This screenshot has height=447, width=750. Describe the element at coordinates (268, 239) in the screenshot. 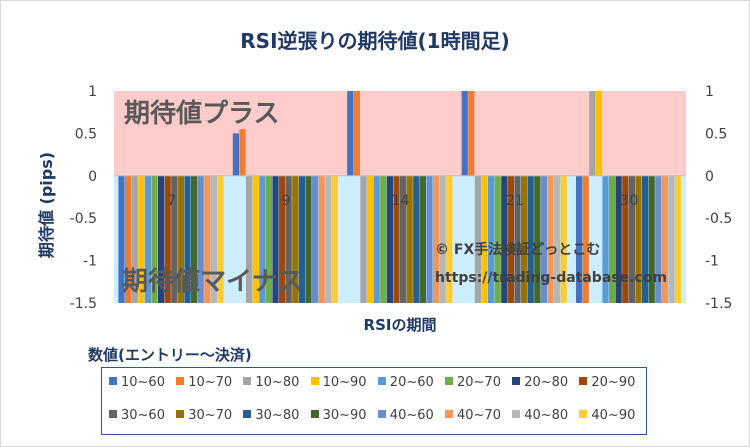

I see `bar-20~70-rsi-9` at that location.